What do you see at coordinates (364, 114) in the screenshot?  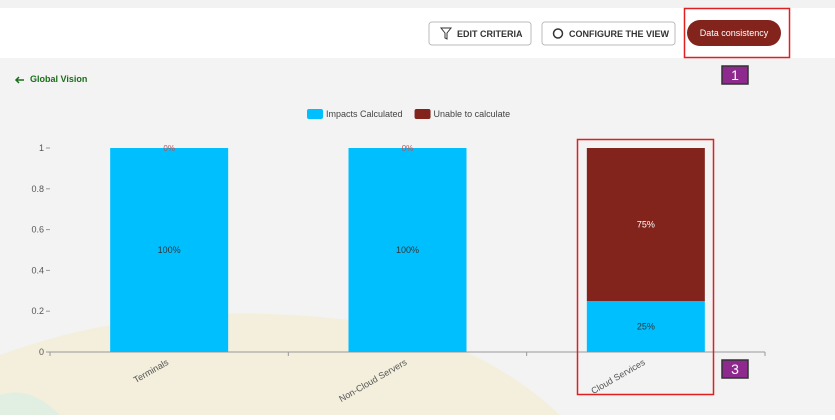 I see `legend-label: Impacts Calculated` at bounding box center [364, 114].